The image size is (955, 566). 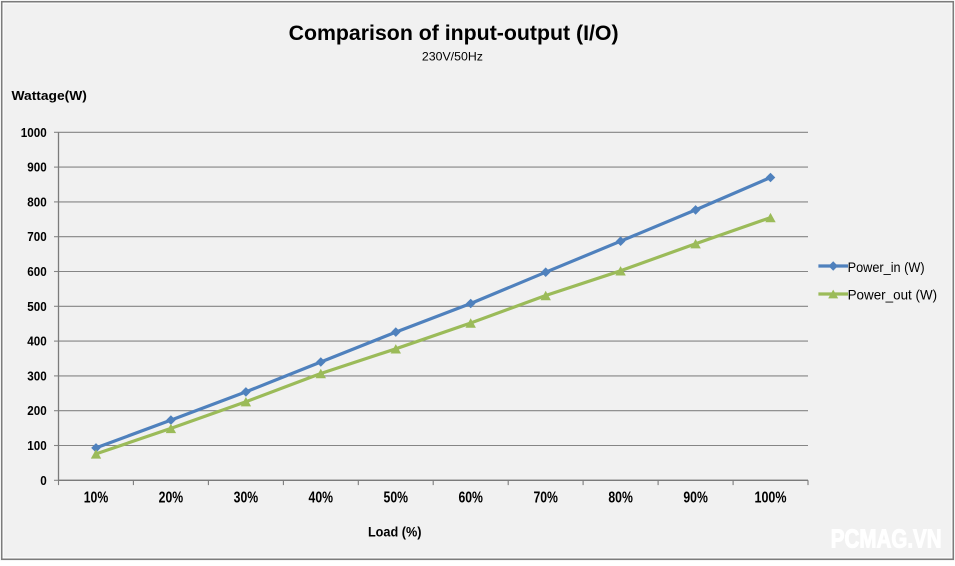 What do you see at coordinates (36, 237) in the screenshot?
I see `svg-text: 700` at bounding box center [36, 237].